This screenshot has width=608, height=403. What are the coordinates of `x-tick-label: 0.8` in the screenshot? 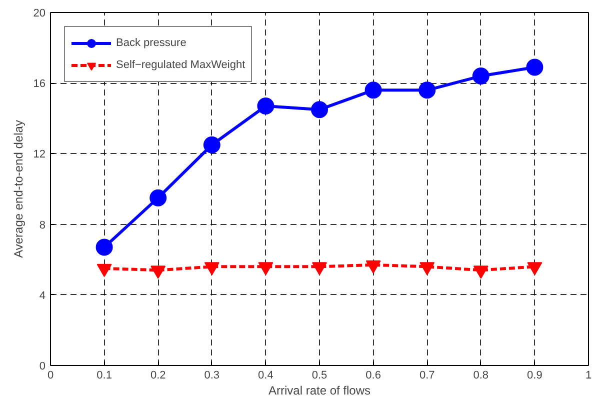 It's located at (481, 376).